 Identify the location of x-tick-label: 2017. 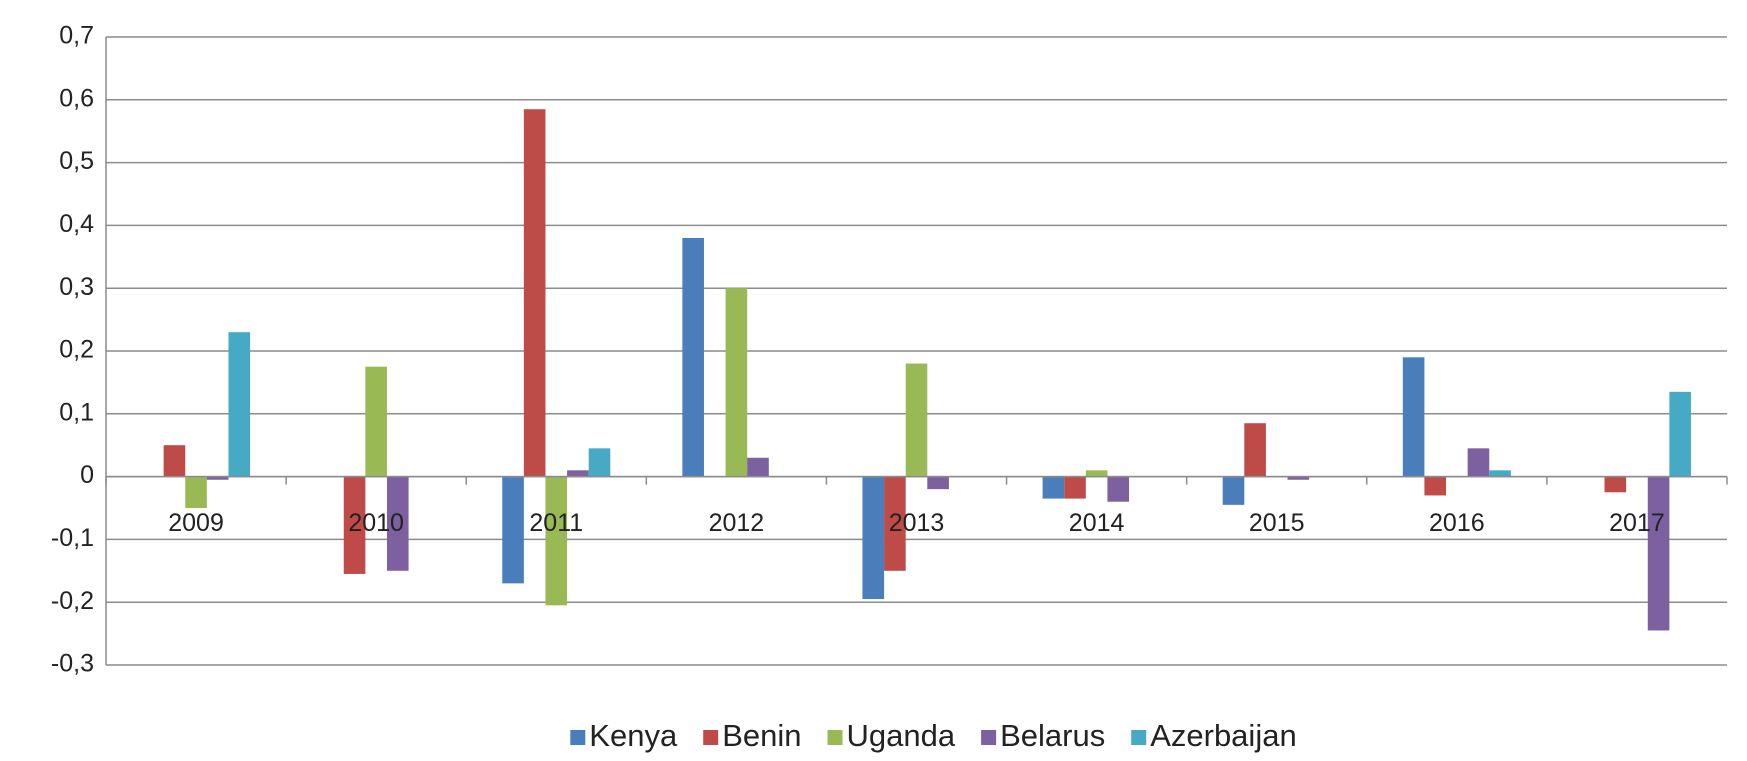
(1637, 523).